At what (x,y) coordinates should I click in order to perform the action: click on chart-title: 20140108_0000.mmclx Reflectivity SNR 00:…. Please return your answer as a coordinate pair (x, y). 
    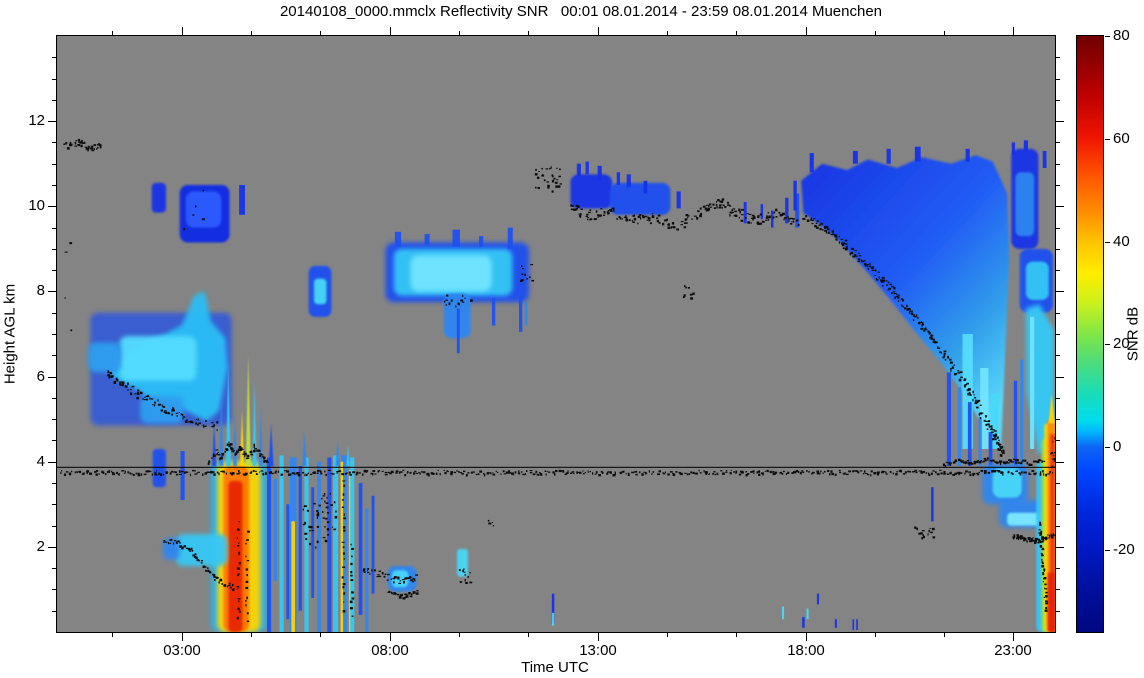
    Looking at the image, I should click on (581, 11).